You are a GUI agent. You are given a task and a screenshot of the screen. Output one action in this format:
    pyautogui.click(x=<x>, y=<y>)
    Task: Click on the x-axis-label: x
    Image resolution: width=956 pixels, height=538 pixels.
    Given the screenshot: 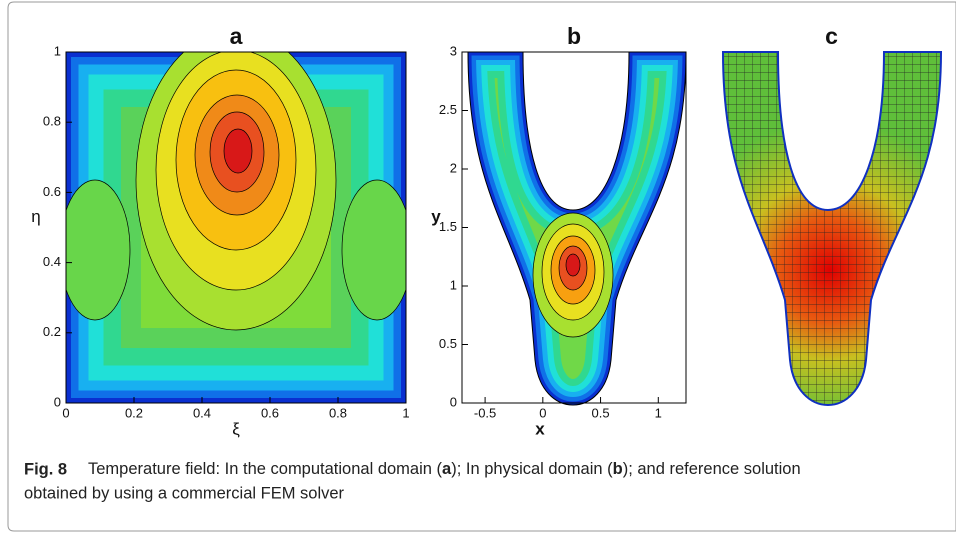 What is the action you would take?
    pyautogui.click(x=540, y=428)
    